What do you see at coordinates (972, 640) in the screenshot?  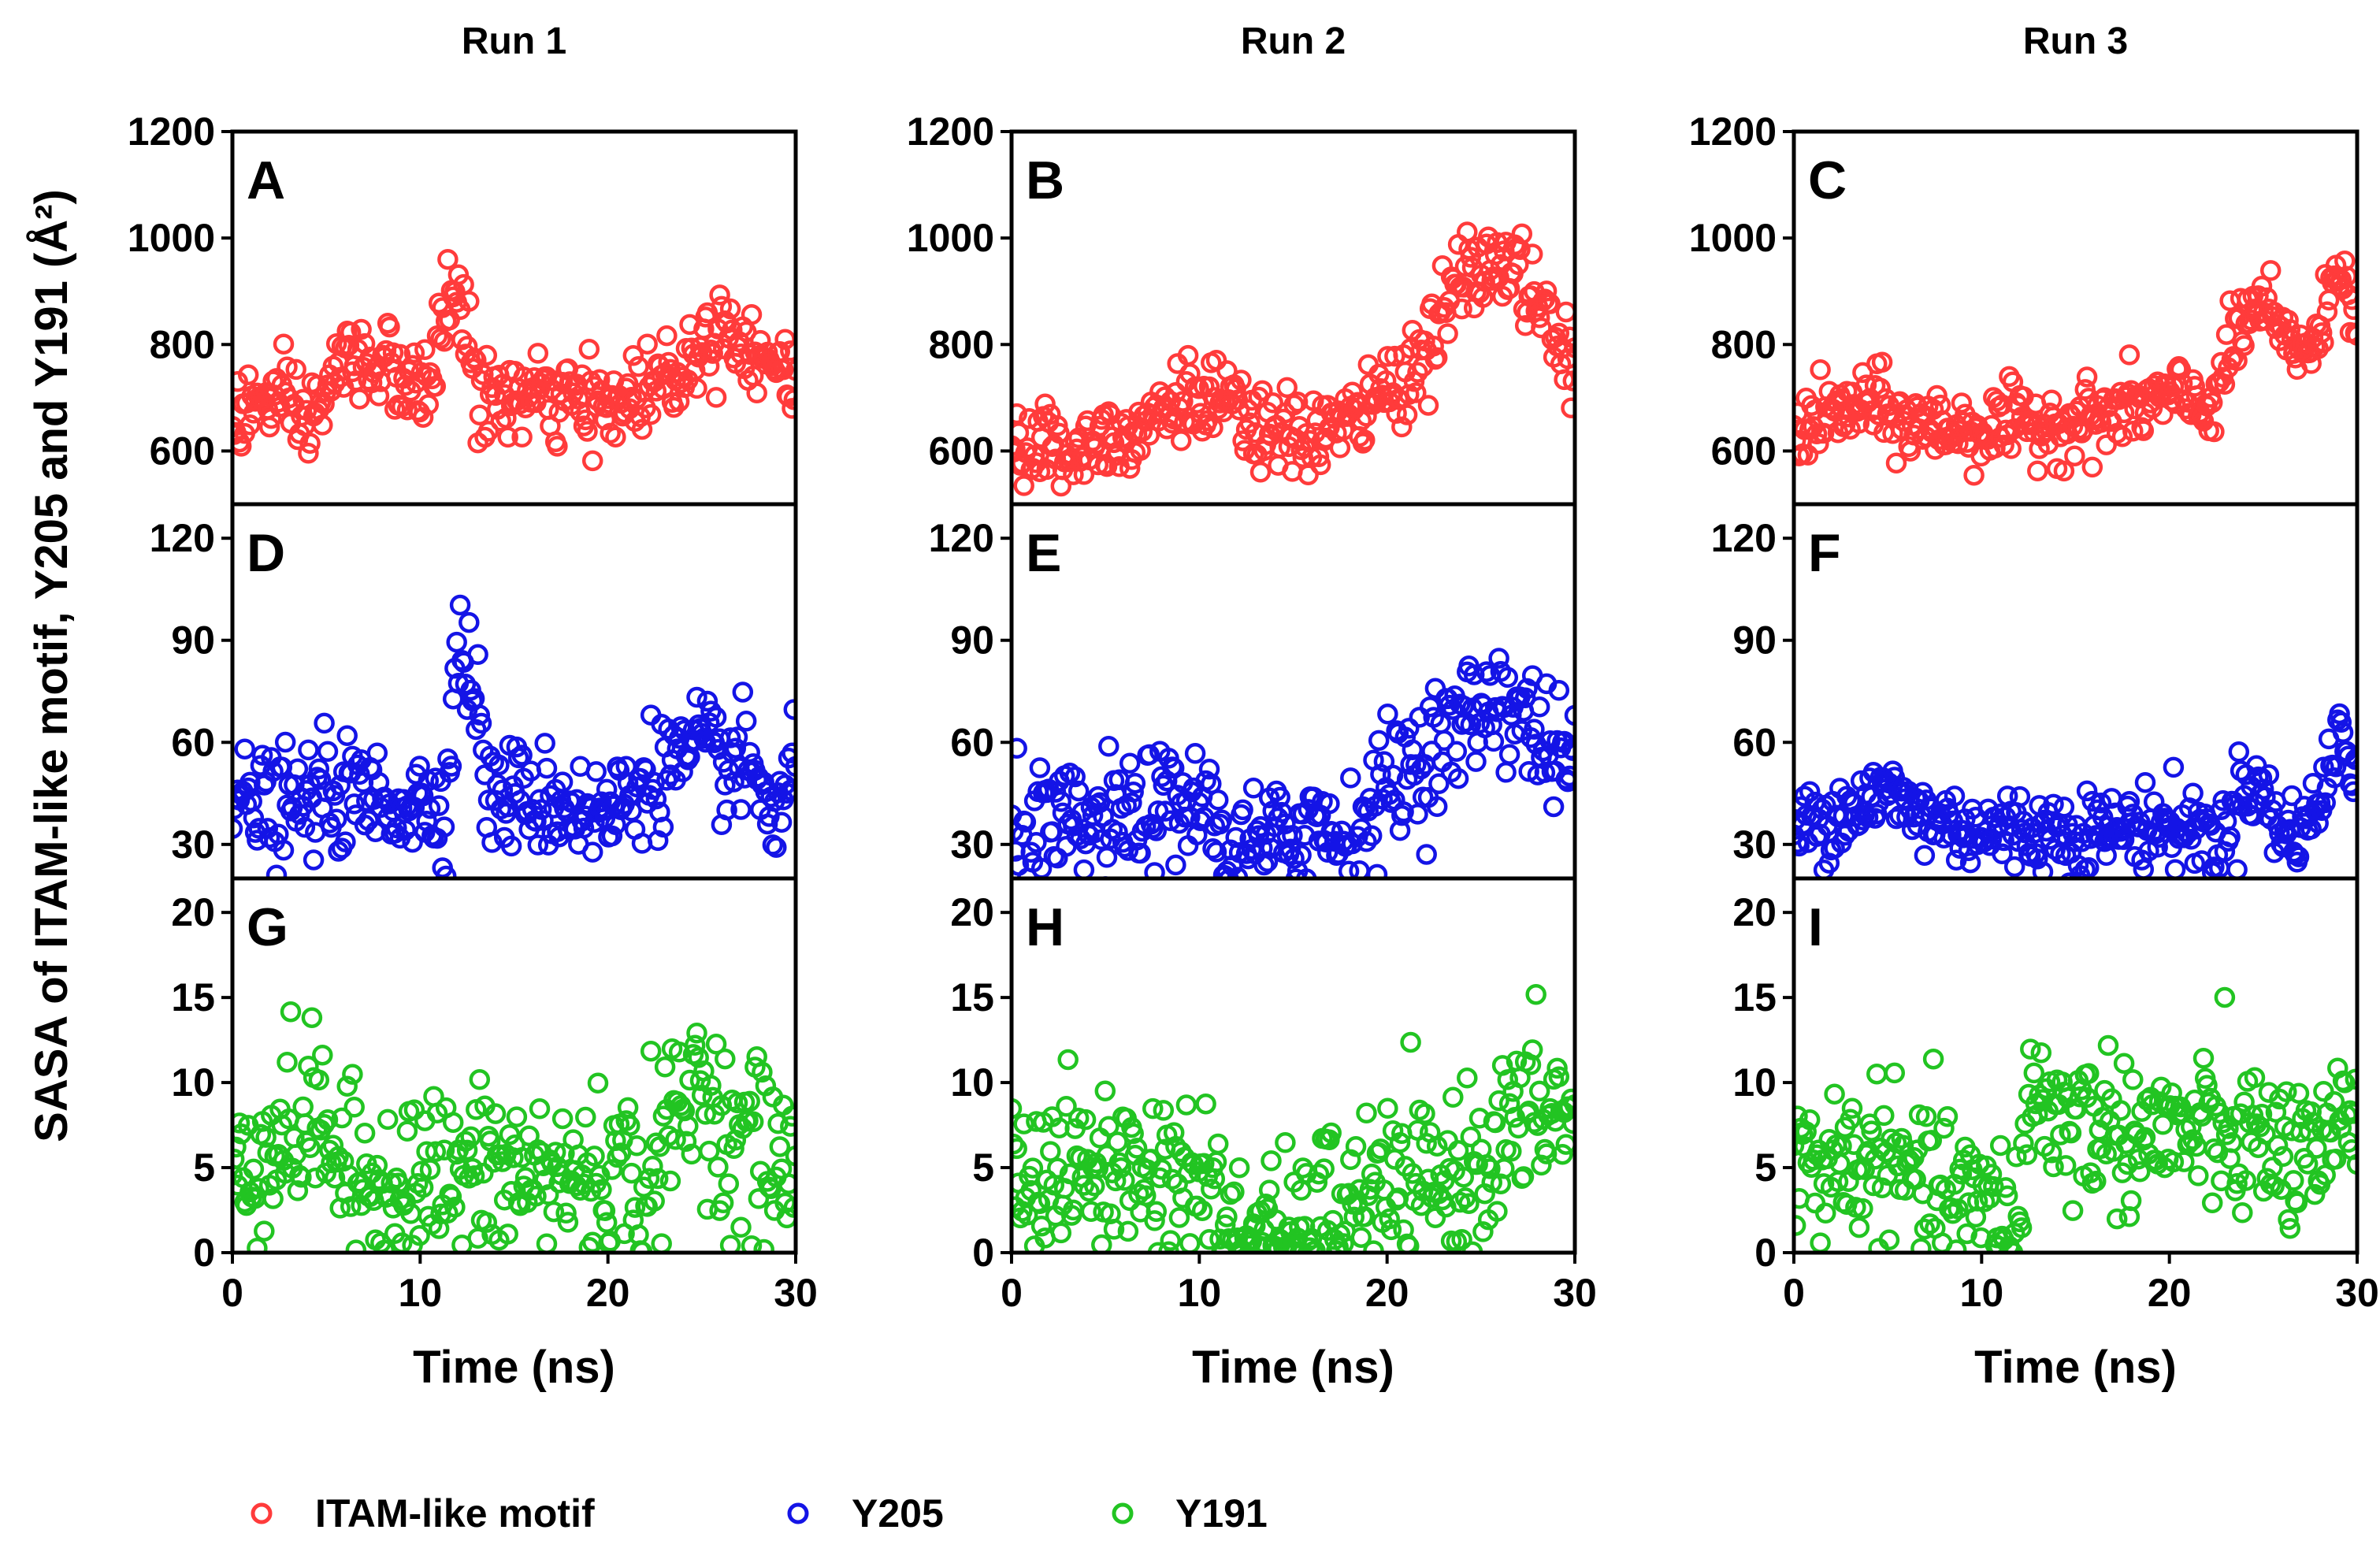 I see `y-tick-label: 90` at bounding box center [972, 640].